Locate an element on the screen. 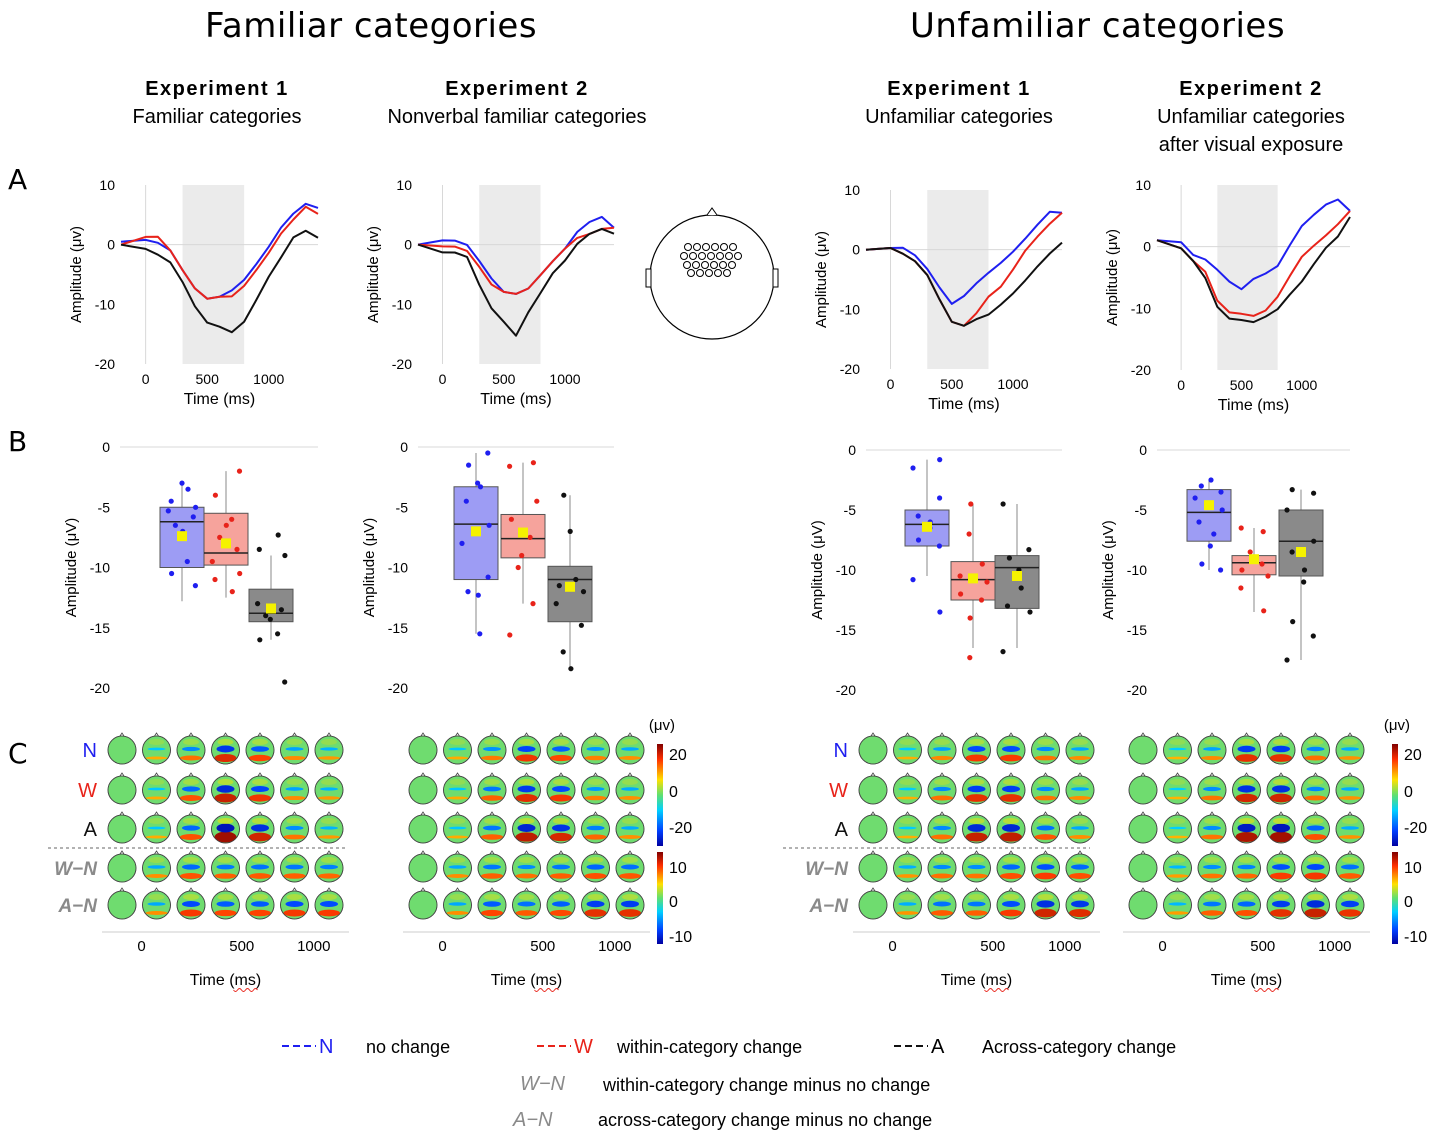 The width and height of the screenshot is (1447, 1133). colorbar-bottom is located at coordinates (660, 898).